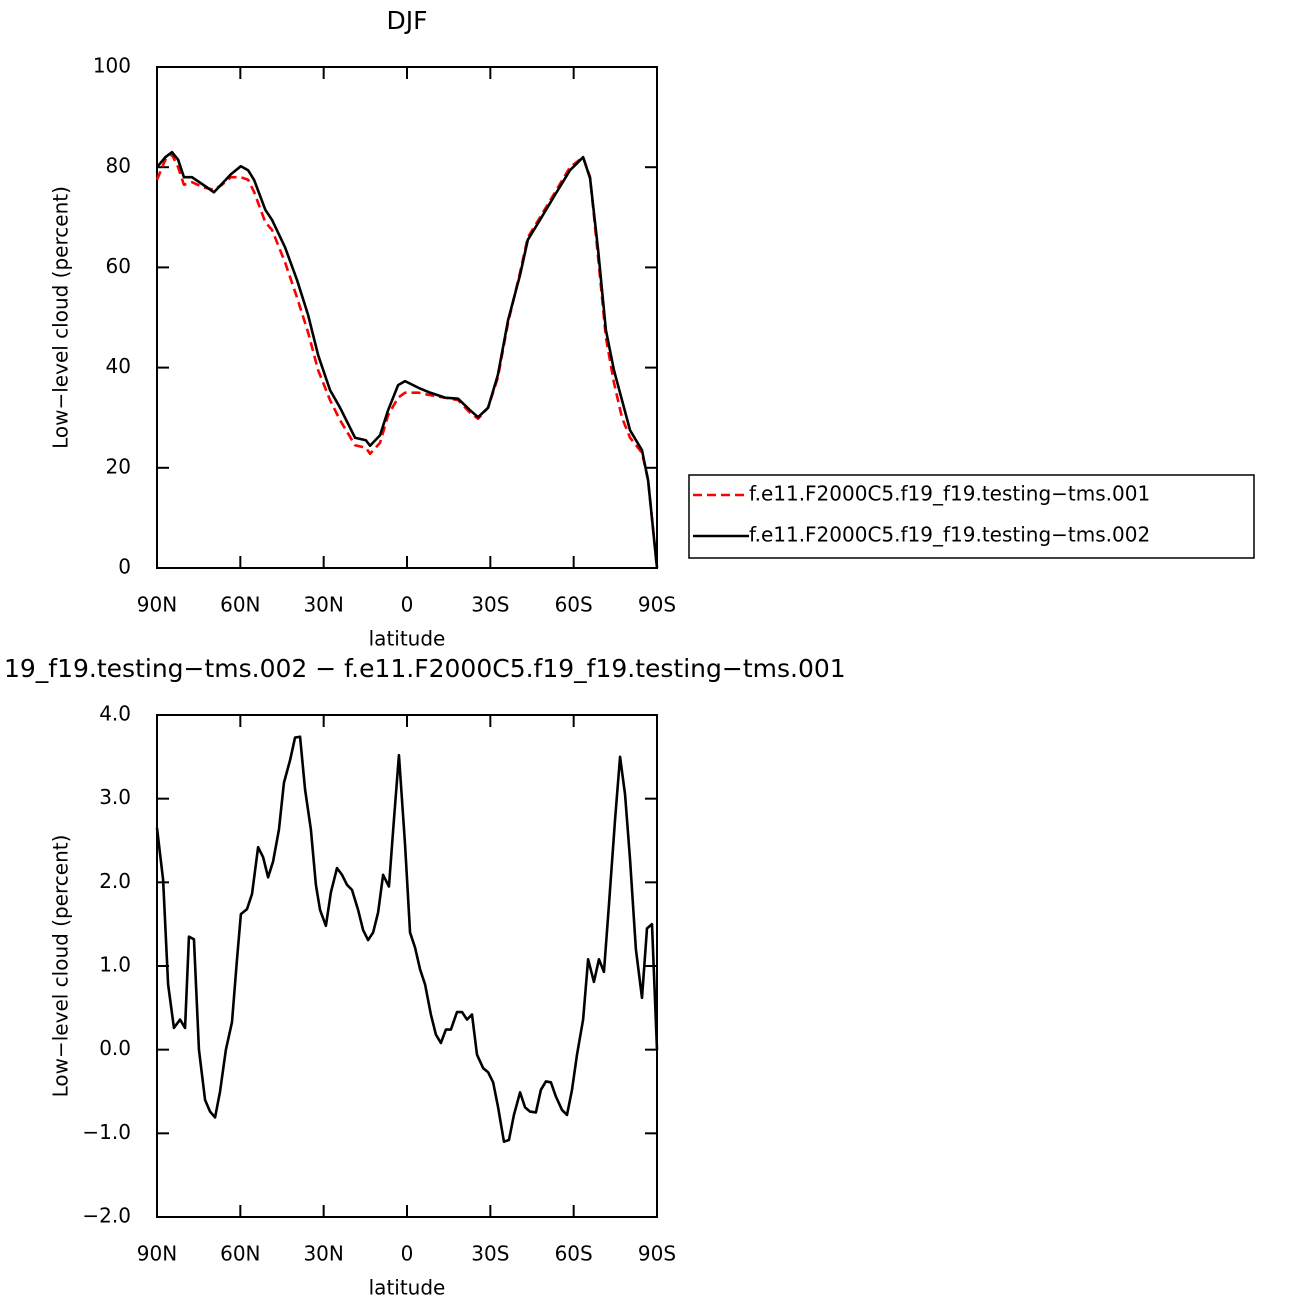 Image resolution: width=1305 pixels, height=1308 pixels. I want to click on legend-label: f.e11.F2000C5.f19_f19.testing−tms.001, so click(949, 494).